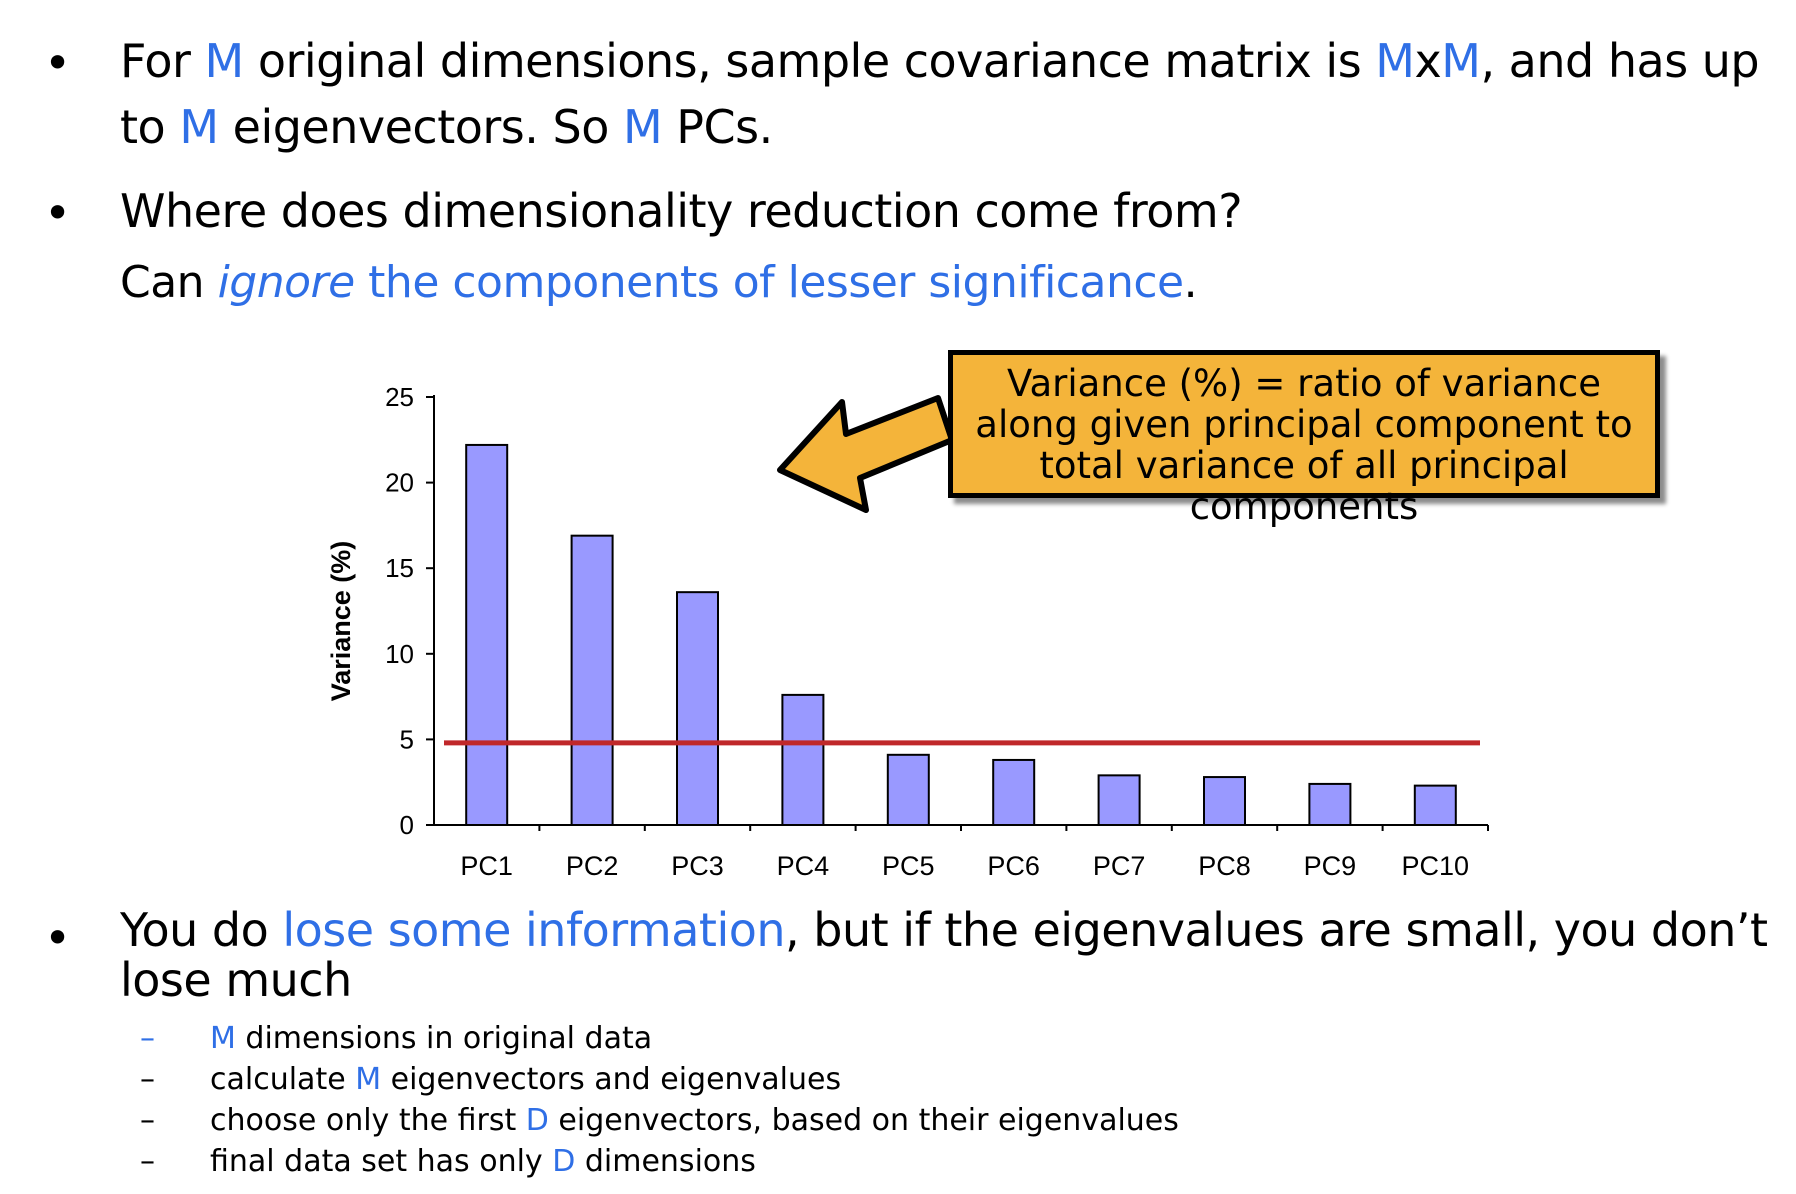  Describe the element at coordinates (1119, 865) in the screenshot. I see `x-tick-label: PC7` at that location.